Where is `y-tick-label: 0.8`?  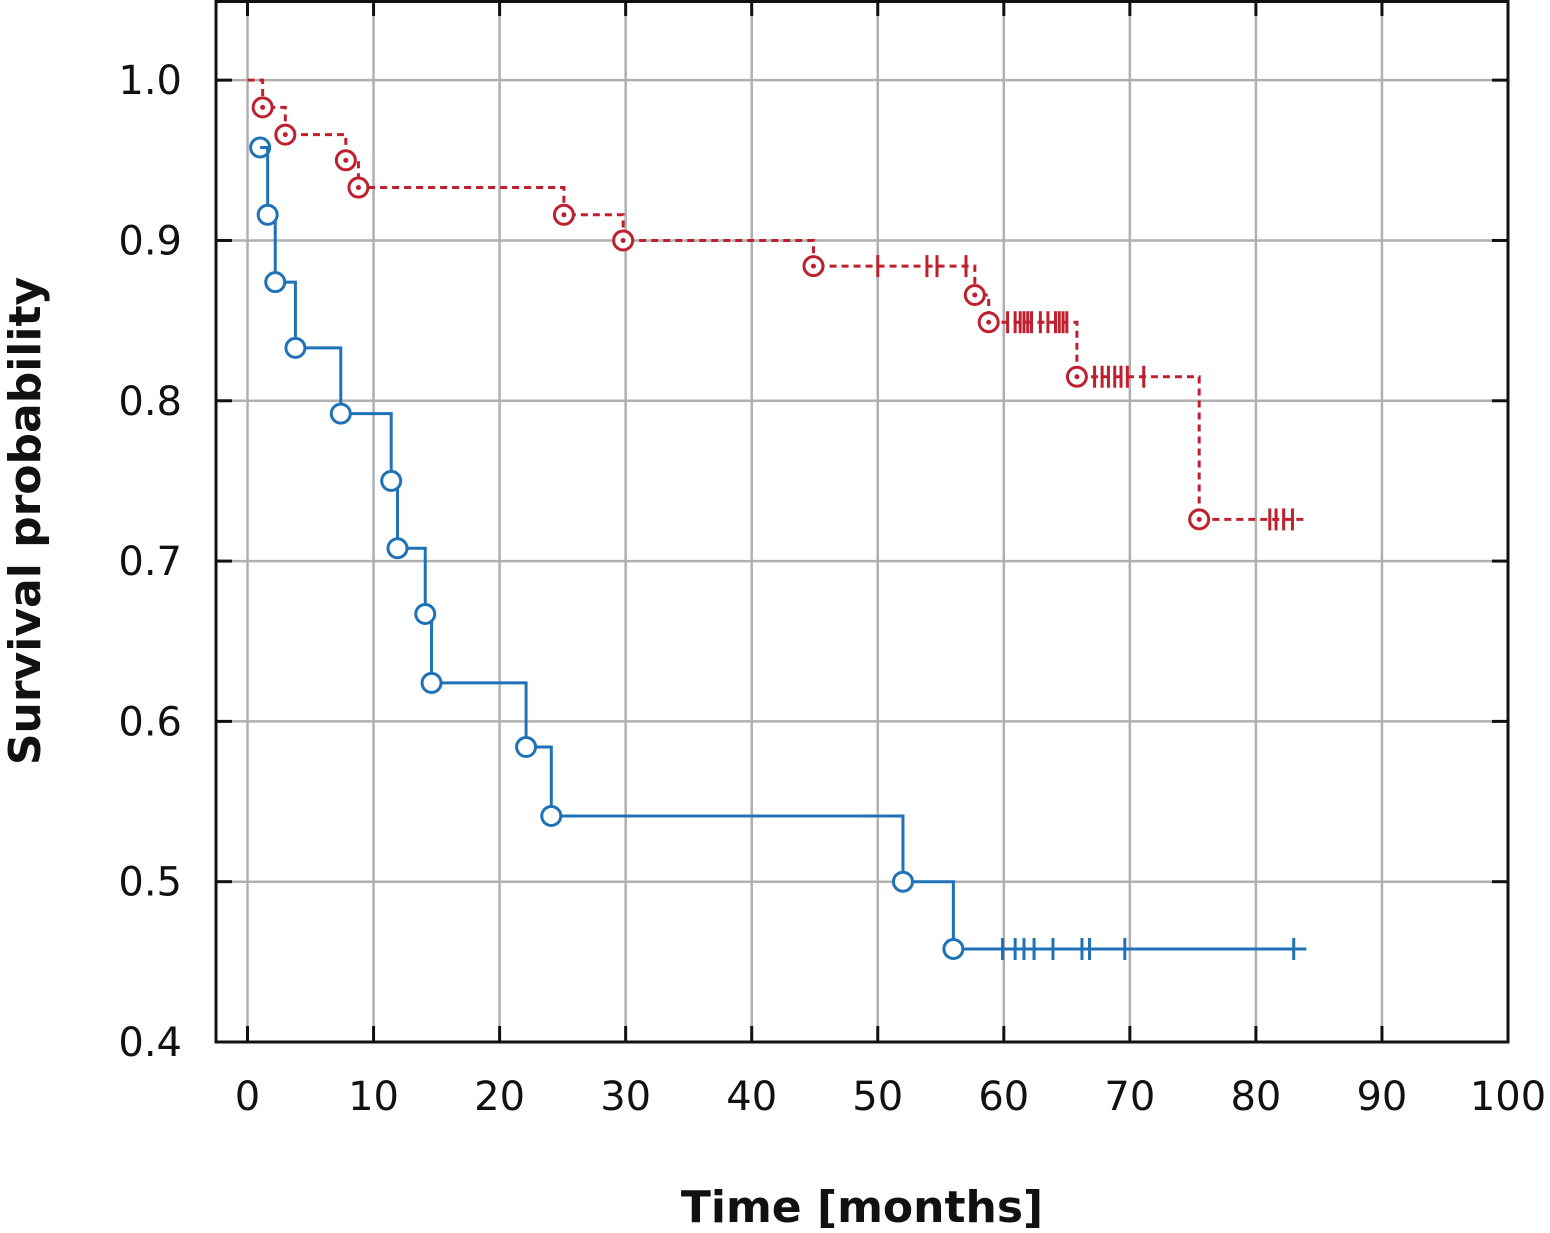 y-tick-label: 0.8 is located at coordinates (150, 402).